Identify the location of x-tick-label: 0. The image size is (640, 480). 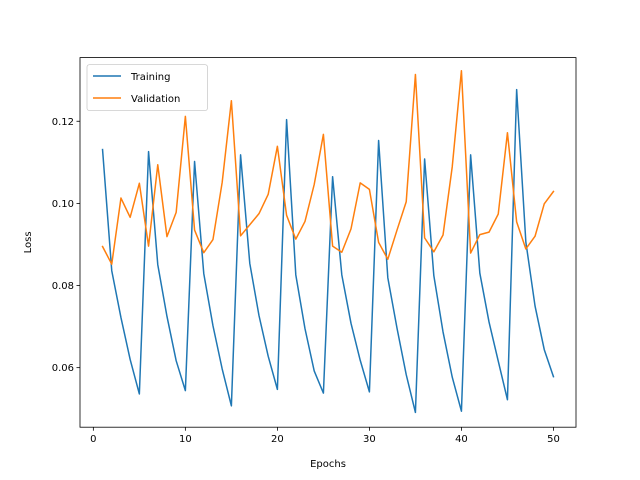
(93, 439).